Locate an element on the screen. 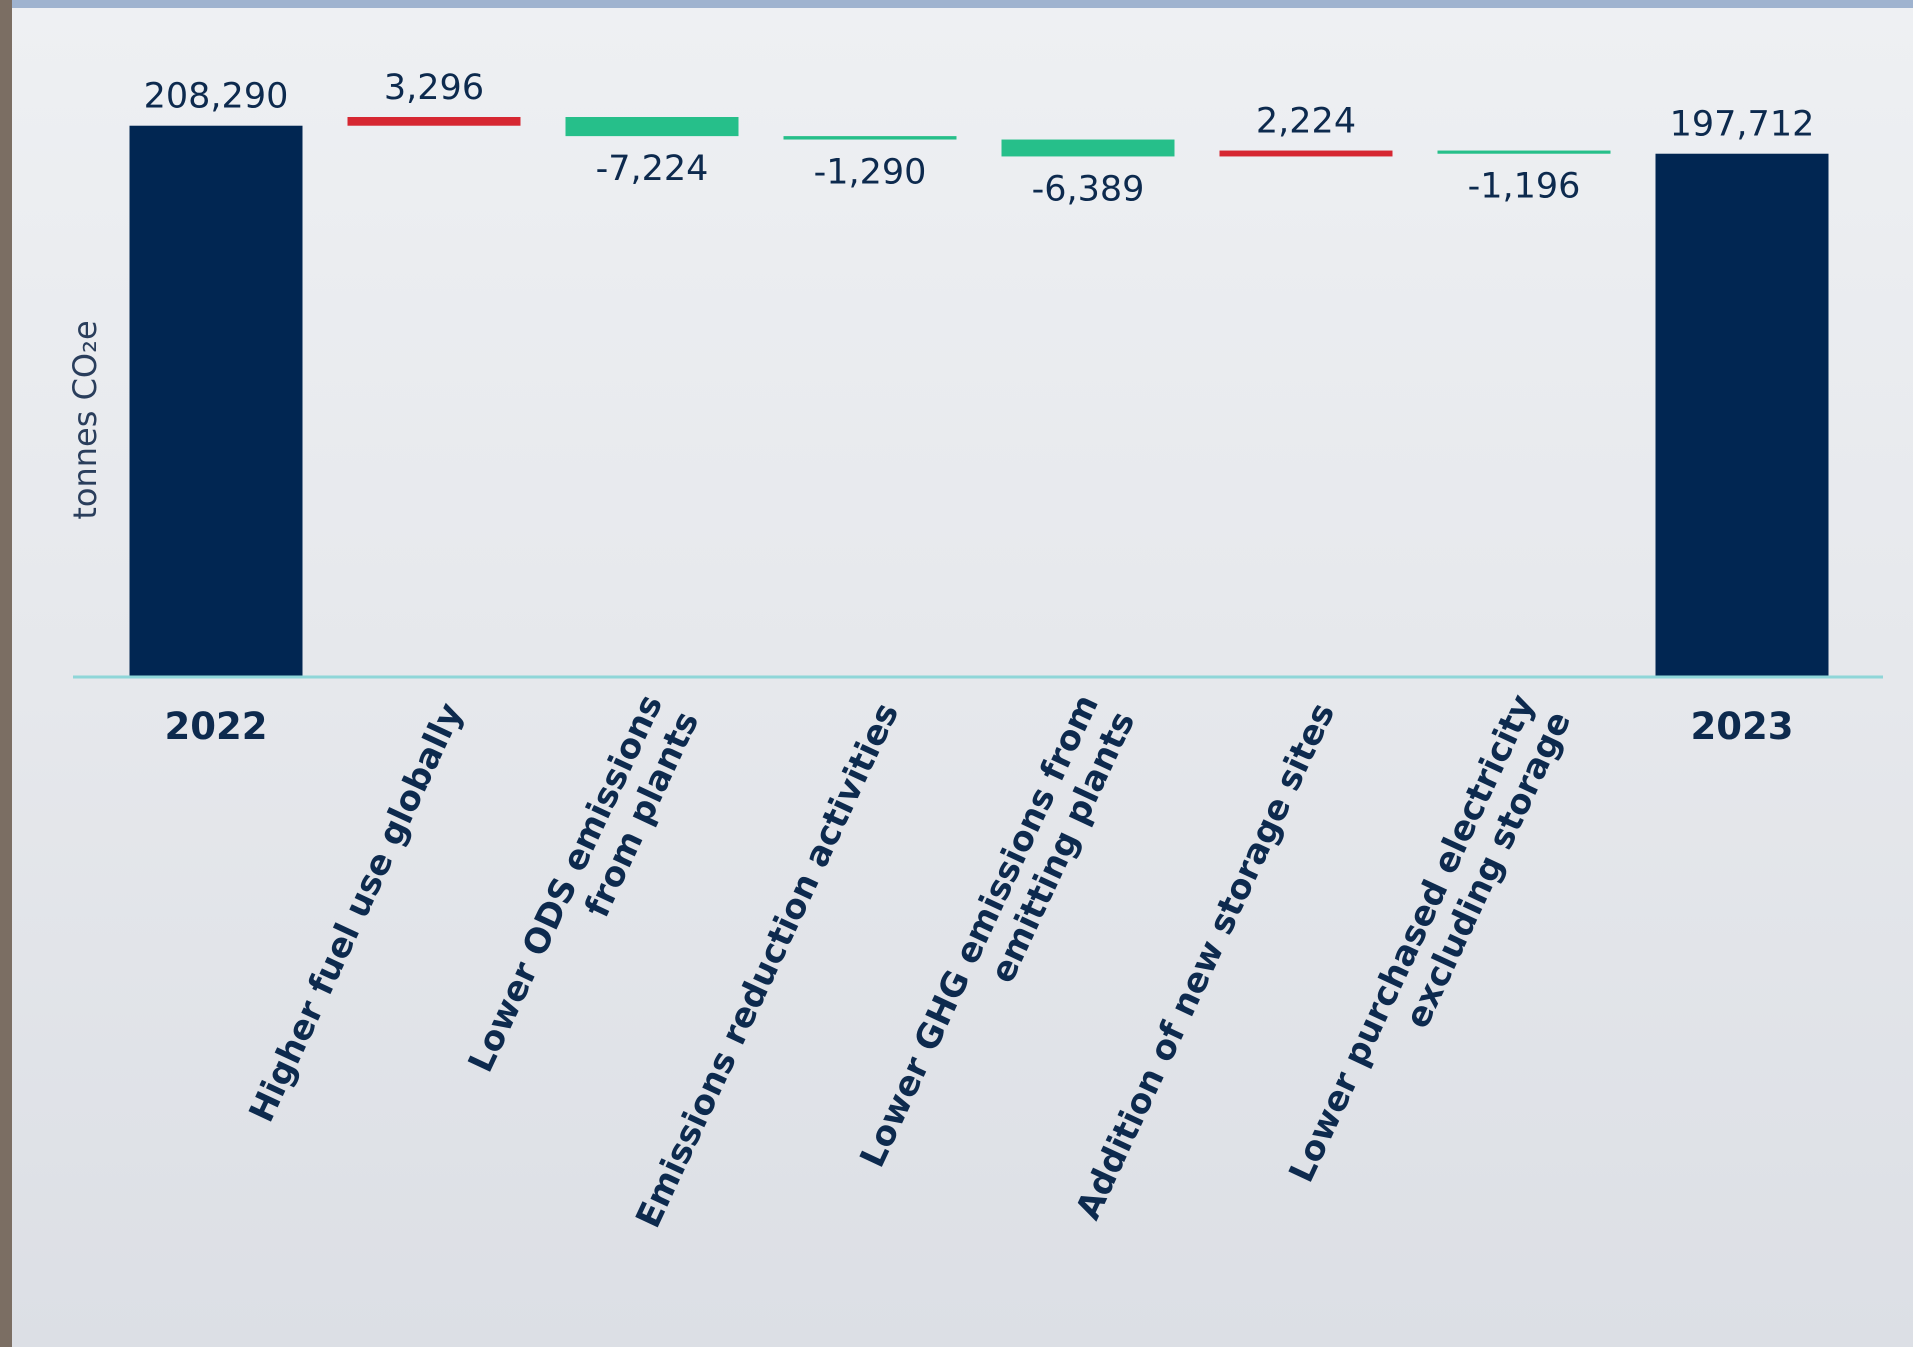 This screenshot has width=1913, height=1347. value-label: 208,290 is located at coordinates (216, 97).